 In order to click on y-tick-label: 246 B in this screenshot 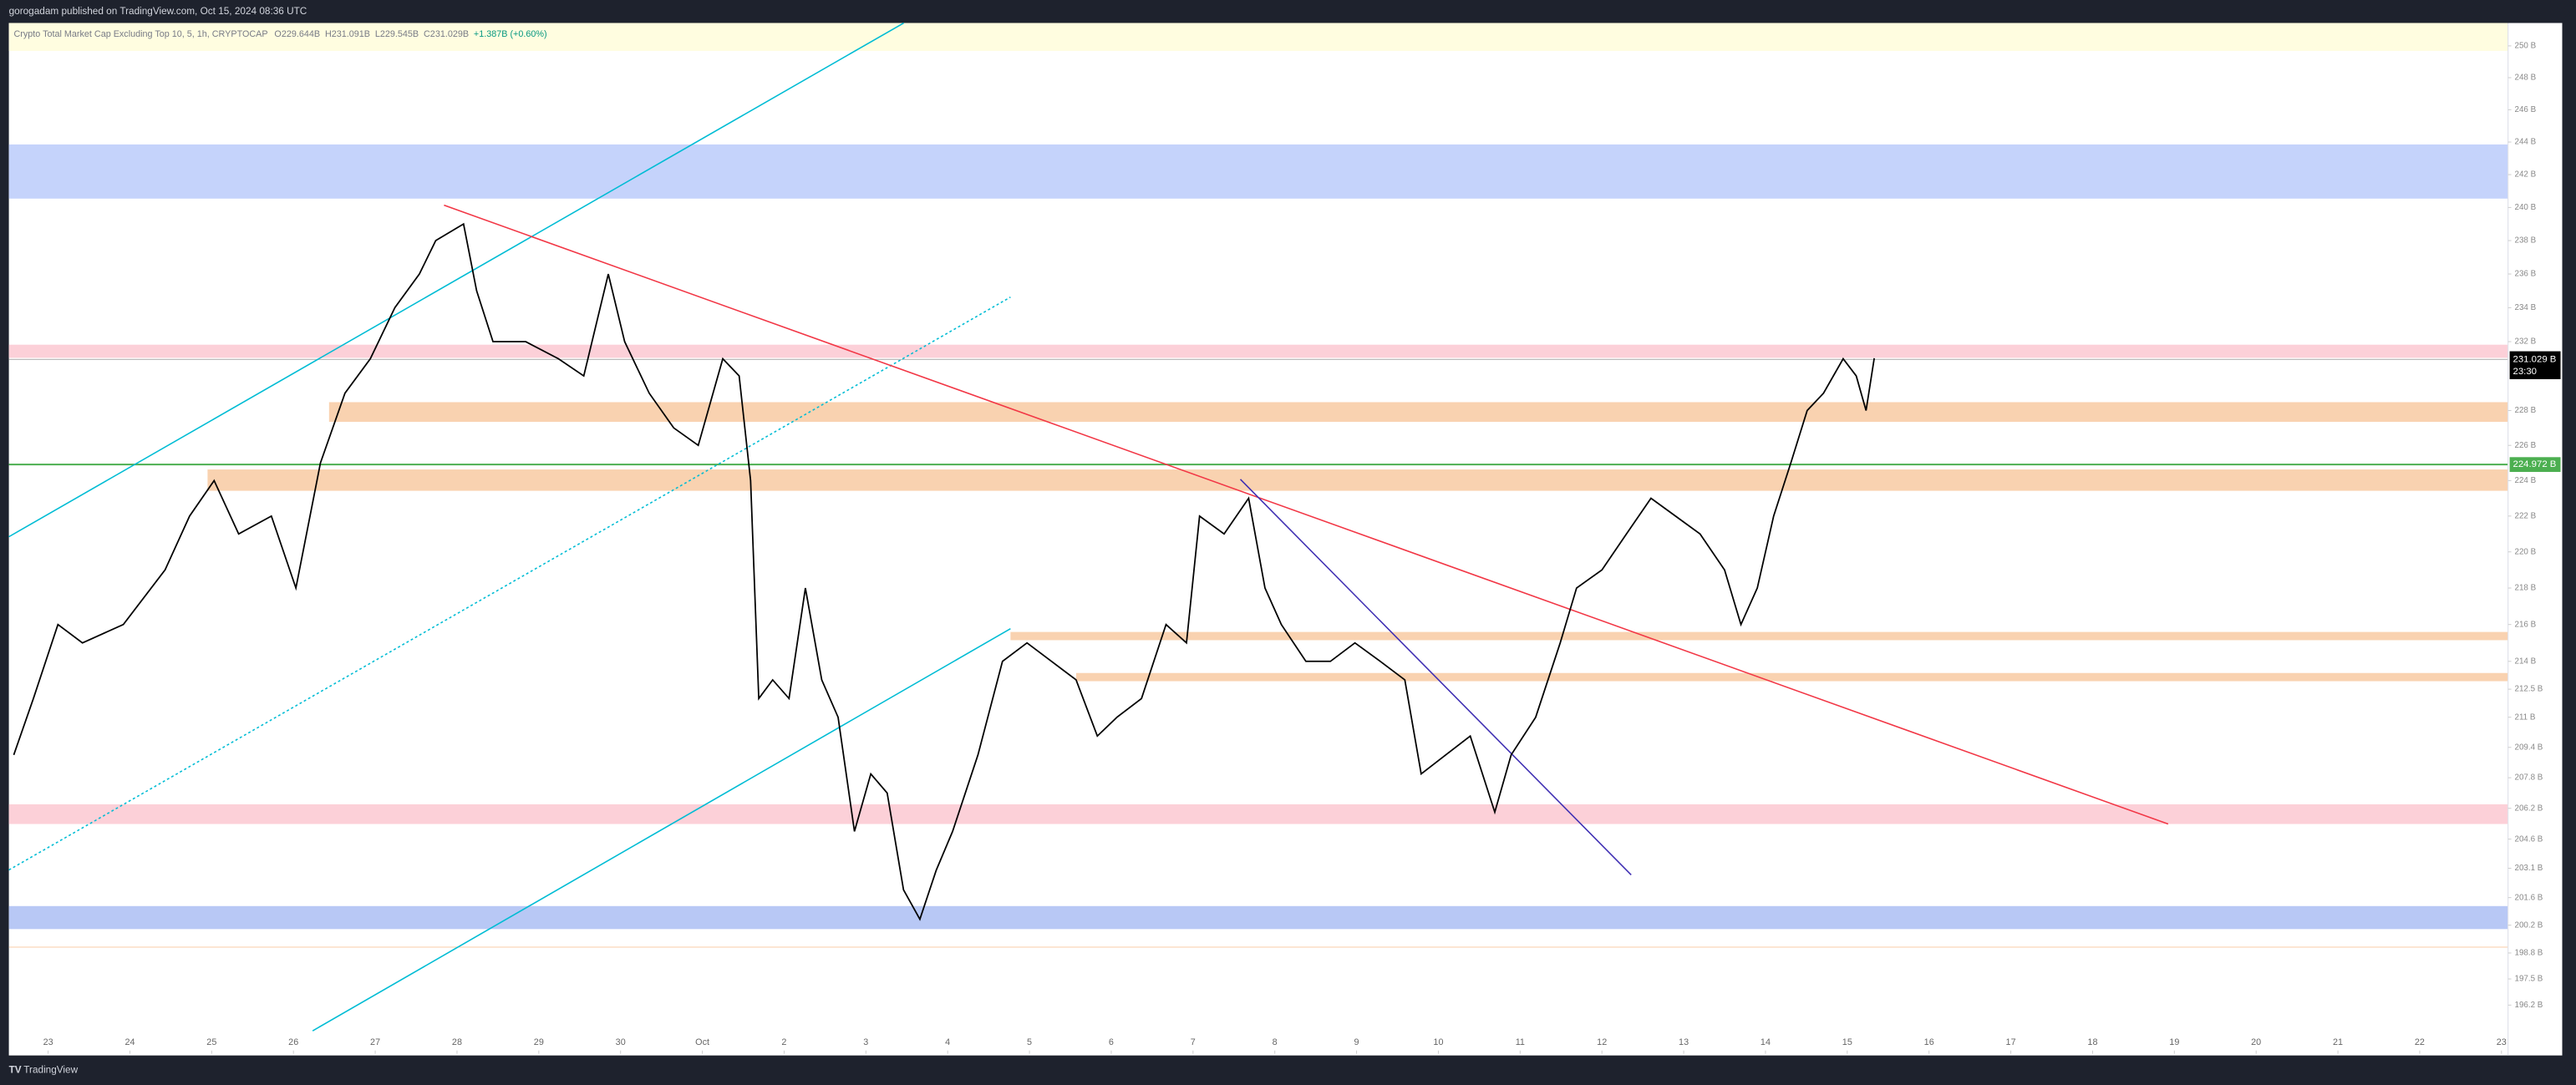, I will do `click(2526, 109)`.